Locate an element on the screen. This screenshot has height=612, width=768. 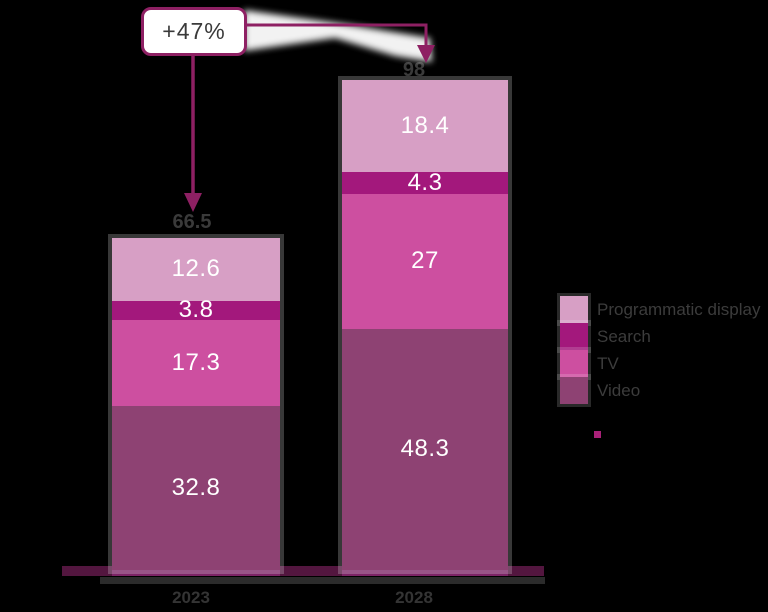
bar-segment-tv: 17.3 is located at coordinates (196, 362).